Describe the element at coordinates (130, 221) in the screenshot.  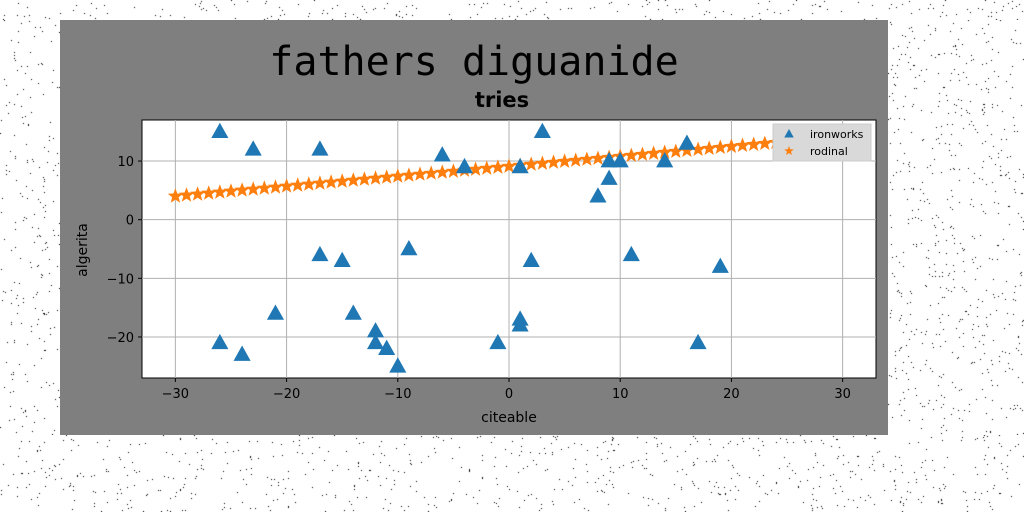
I see `y-tick-label: 0` at that location.